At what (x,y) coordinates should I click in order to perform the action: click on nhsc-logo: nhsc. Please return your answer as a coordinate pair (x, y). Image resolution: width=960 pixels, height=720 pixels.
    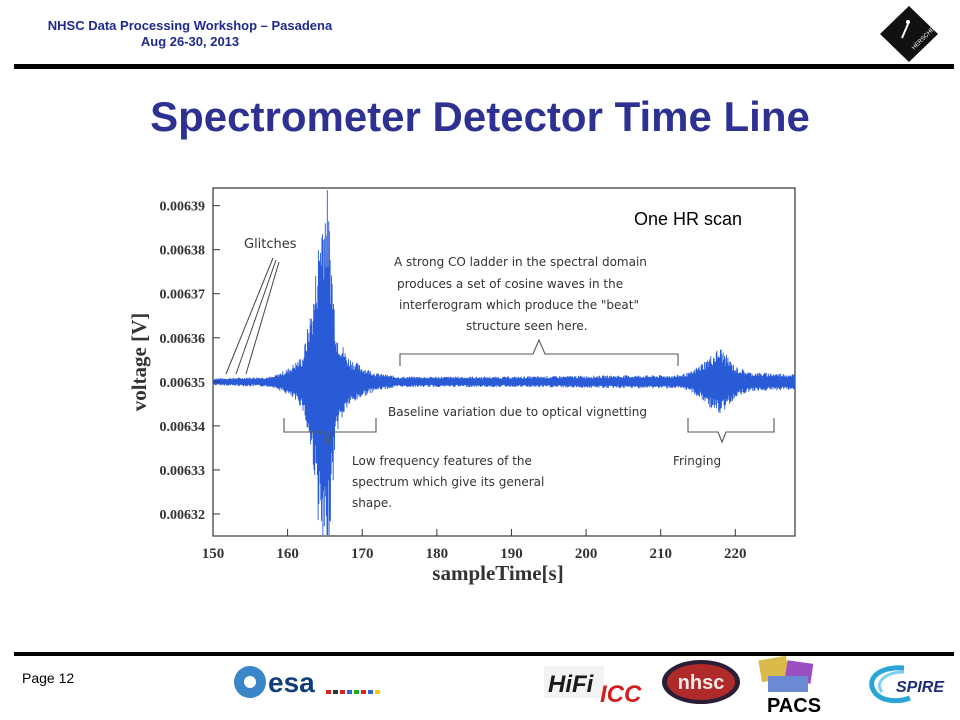
    Looking at the image, I should click on (701, 682).